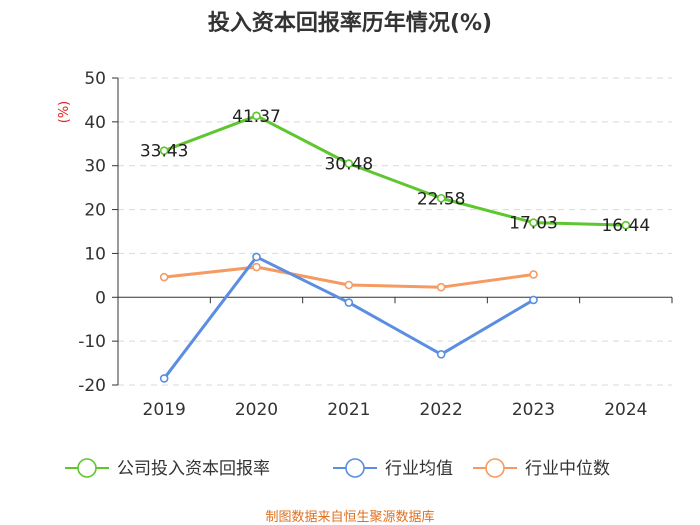 The width and height of the screenshot is (700, 525). I want to click on y-tick-label: 0, so click(100, 298).